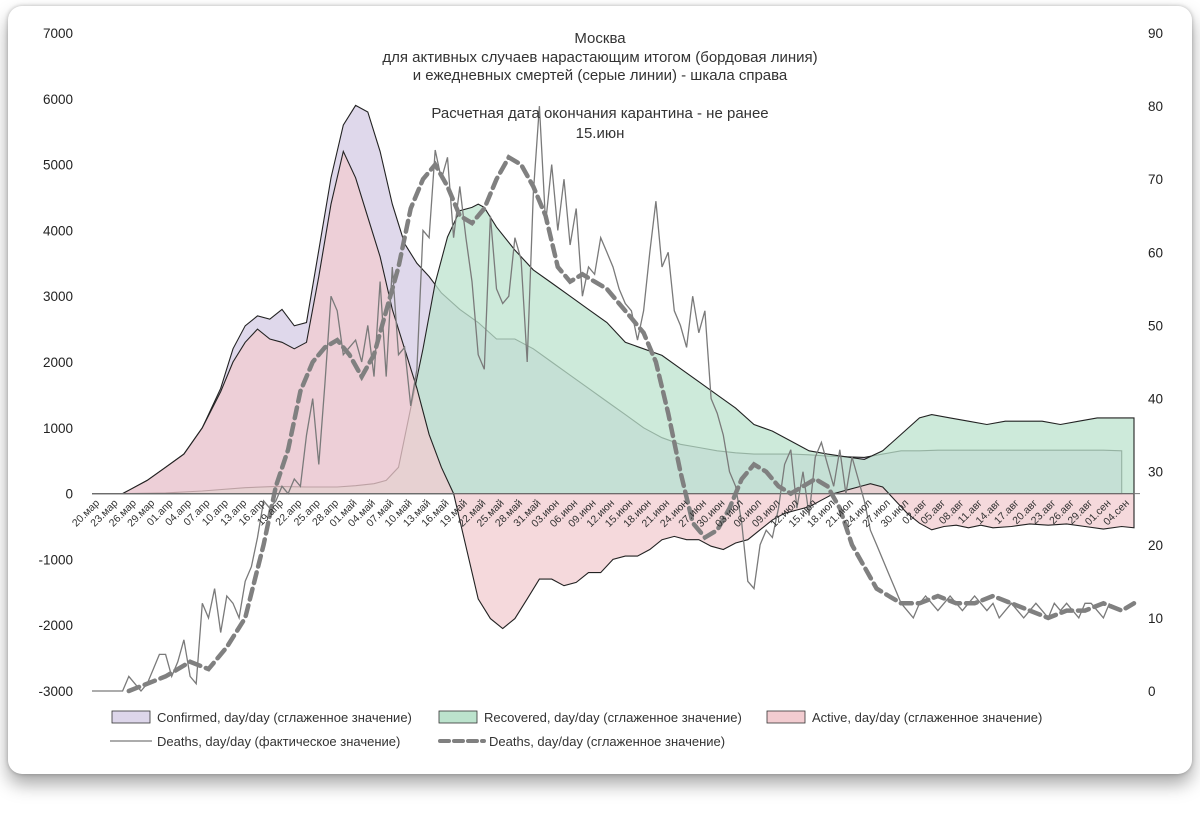  Describe the element at coordinates (58, 99) in the screenshot. I see `left-tick-label: 6000` at that location.